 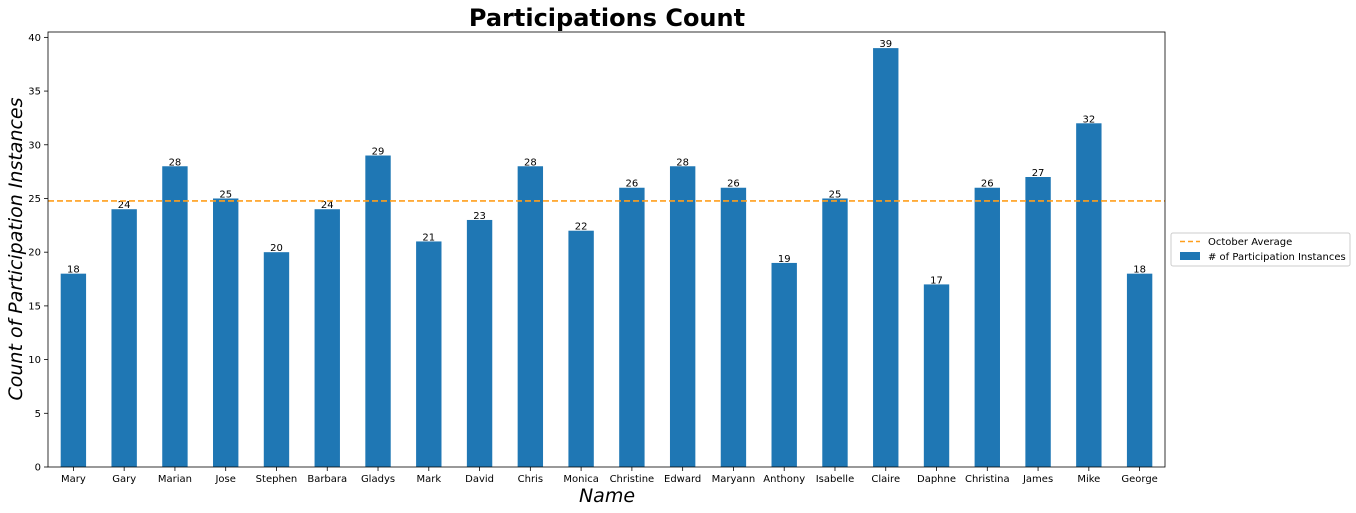 I want to click on x-tick-label: Mike, so click(x=1088, y=479).